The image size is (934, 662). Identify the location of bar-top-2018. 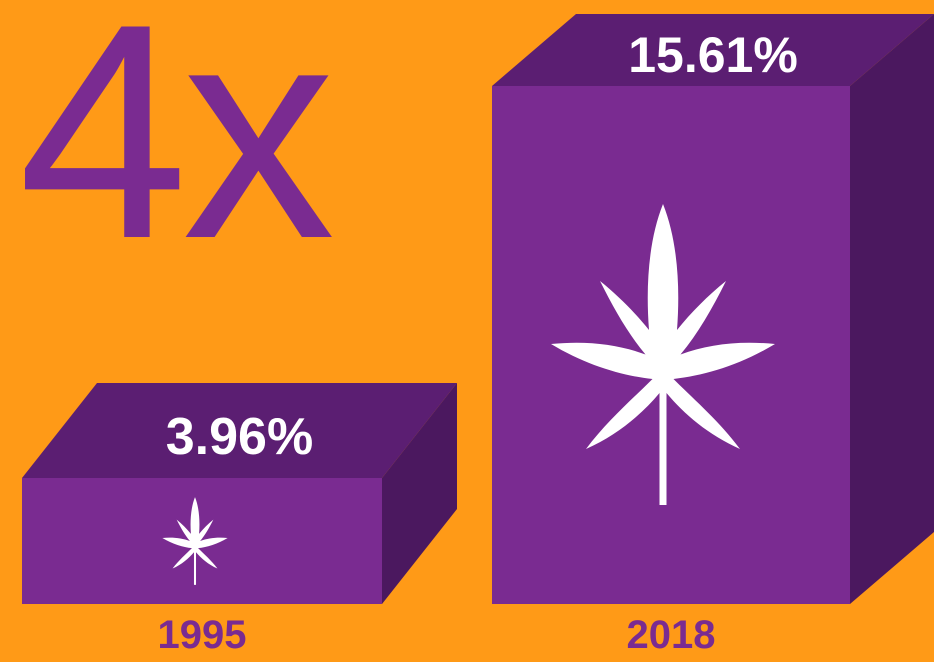
(713, 50).